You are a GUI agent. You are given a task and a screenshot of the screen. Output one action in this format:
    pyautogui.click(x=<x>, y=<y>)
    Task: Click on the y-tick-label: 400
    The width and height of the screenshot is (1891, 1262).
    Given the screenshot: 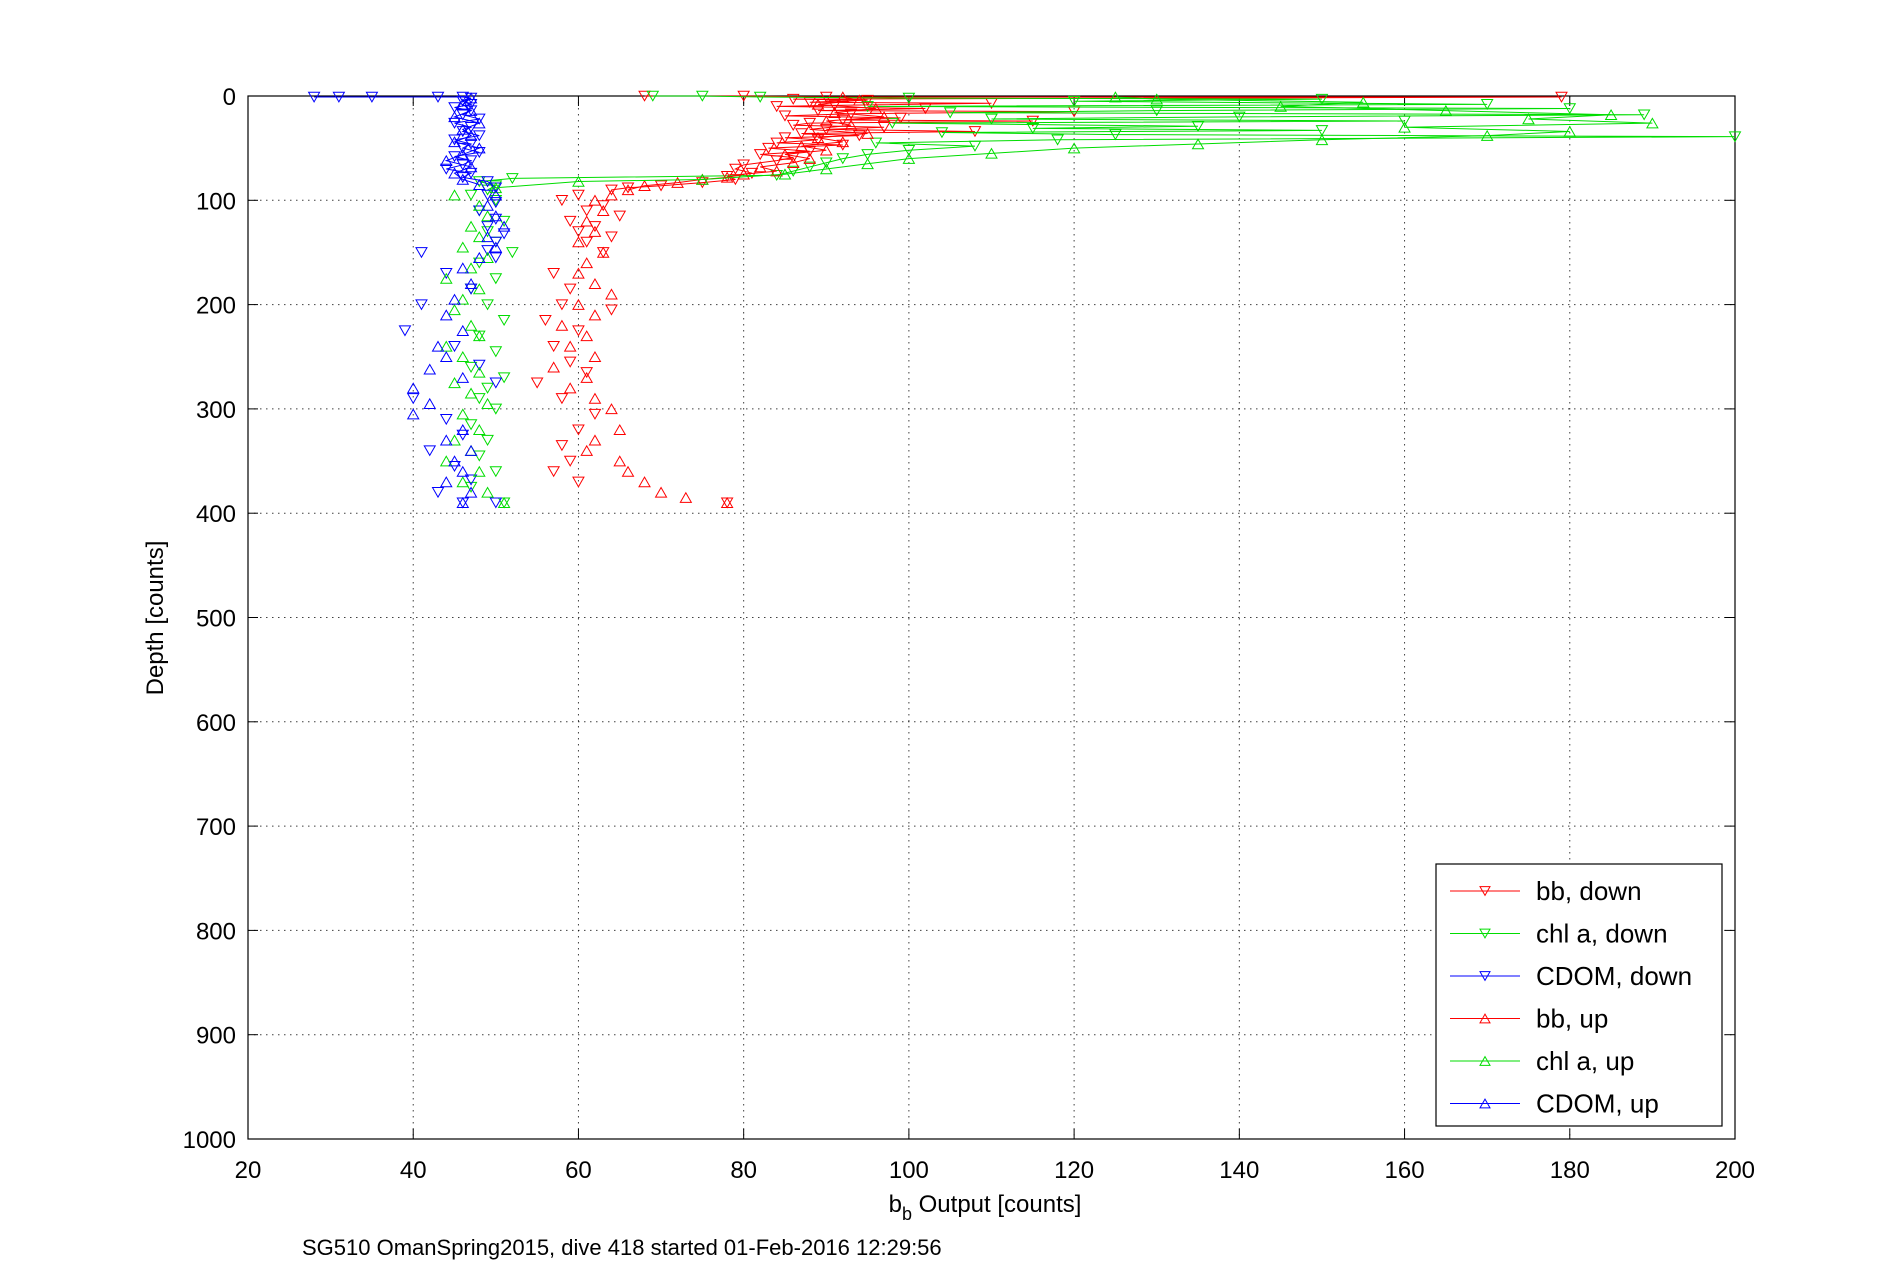 What is the action you would take?
    pyautogui.click(x=216, y=514)
    